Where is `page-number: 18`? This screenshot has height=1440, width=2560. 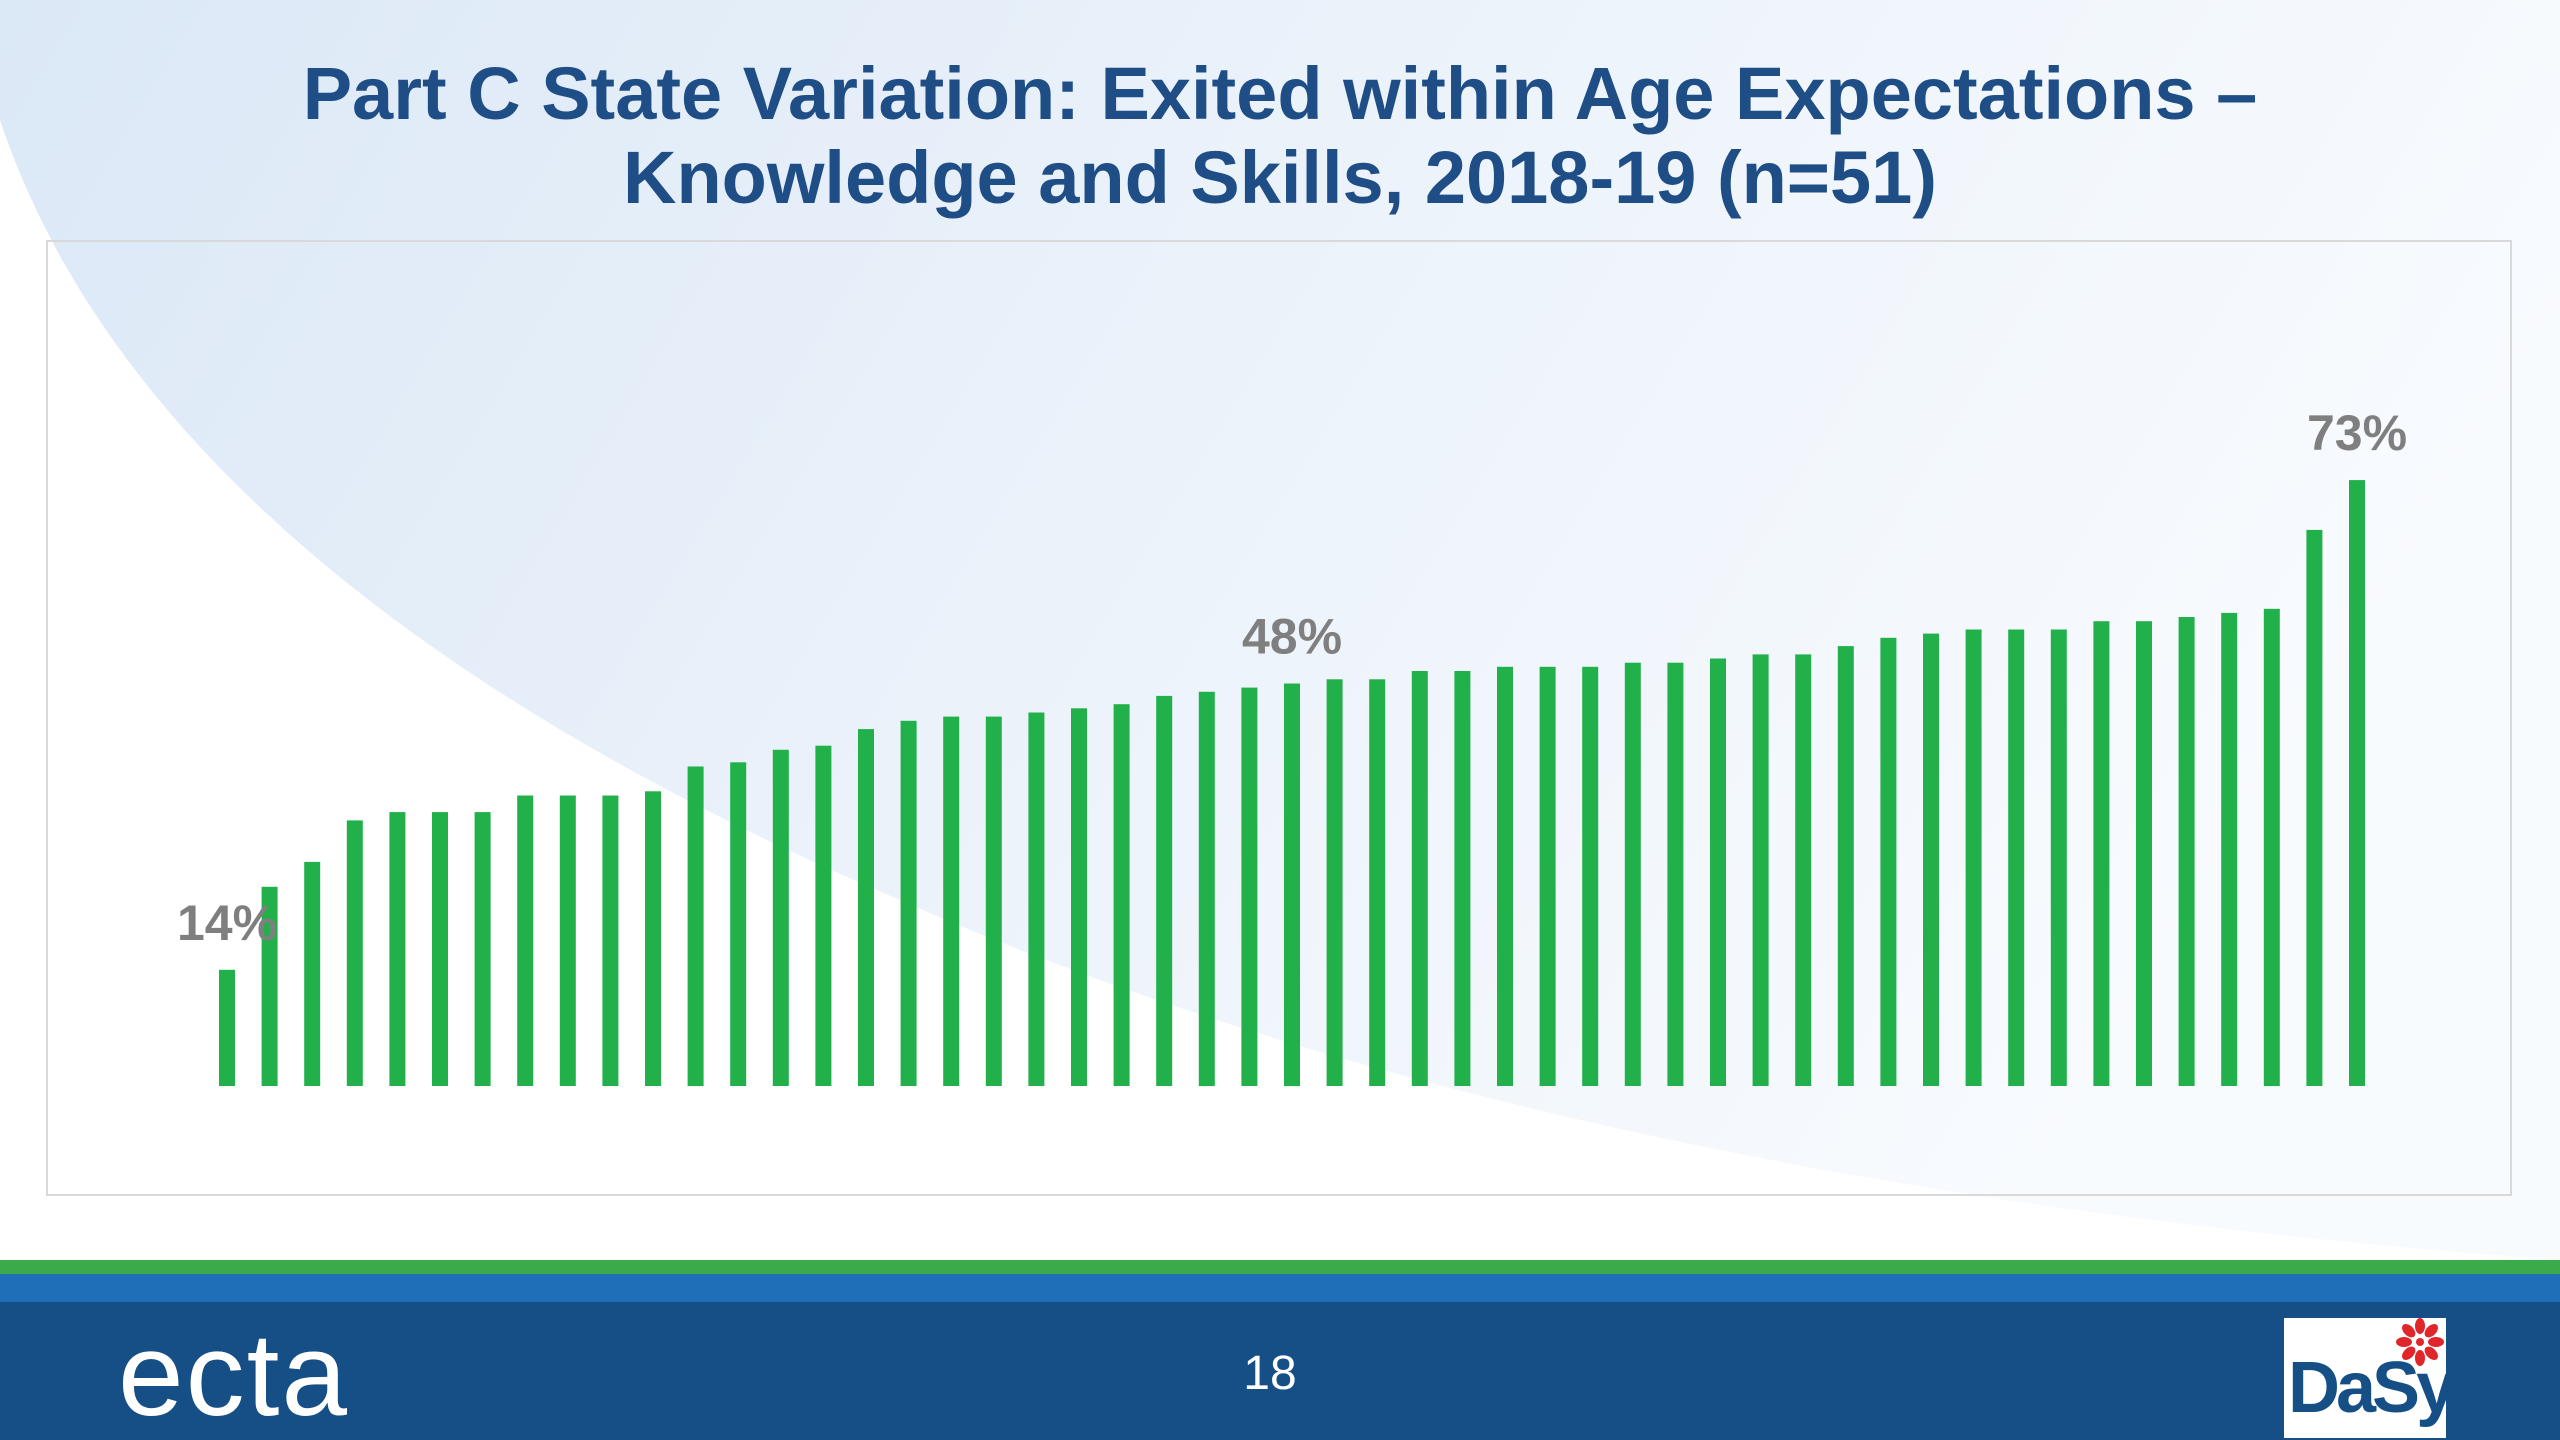
page-number: 18 is located at coordinates (1270, 1373).